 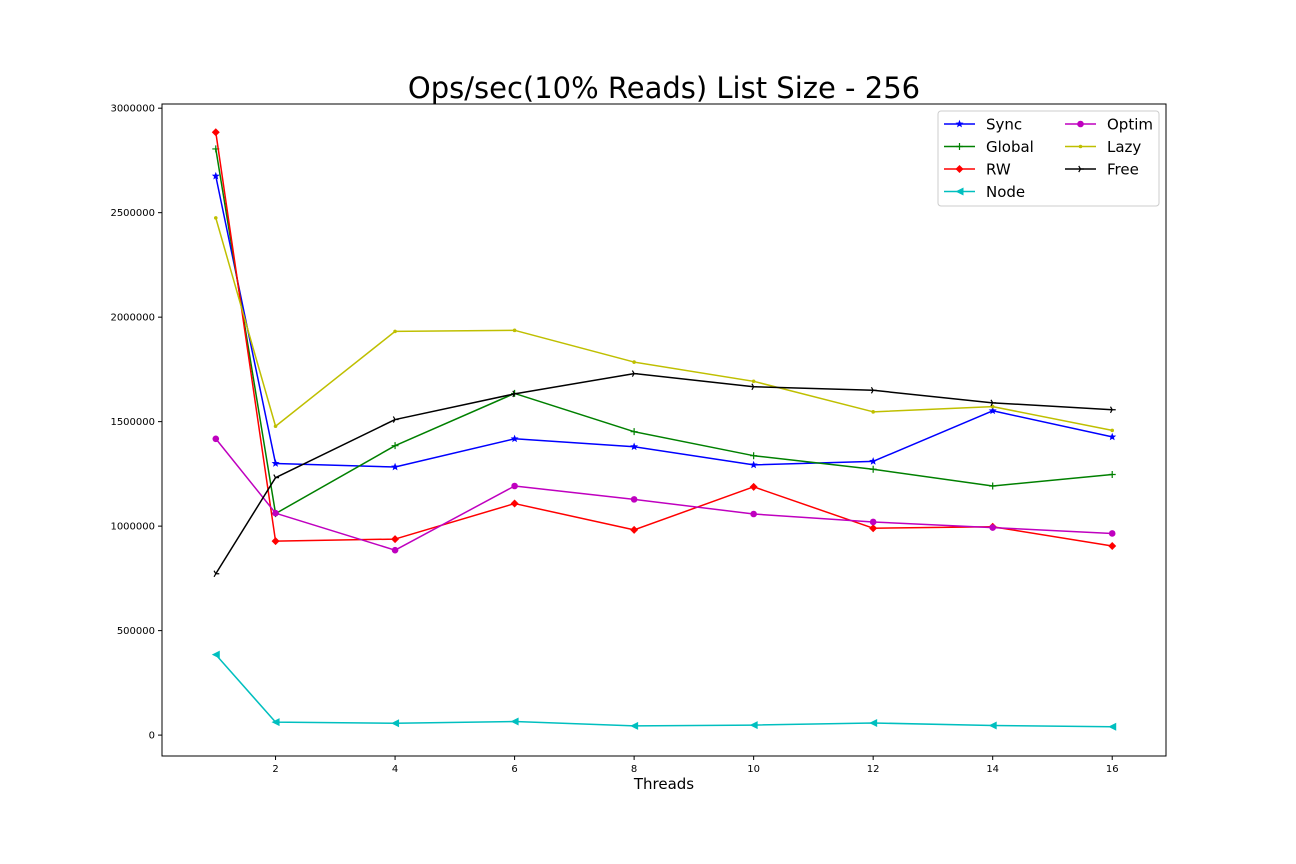 I want to click on x-tick-label: 8, so click(x=634, y=769).